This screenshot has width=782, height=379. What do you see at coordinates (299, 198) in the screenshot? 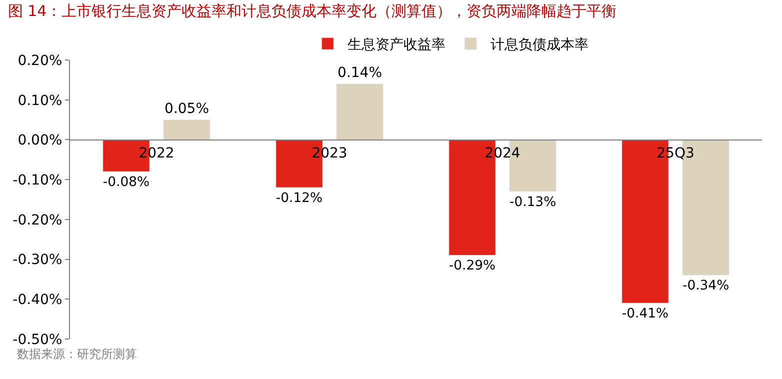
I see `data-label: -0.12%` at bounding box center [299, 198].